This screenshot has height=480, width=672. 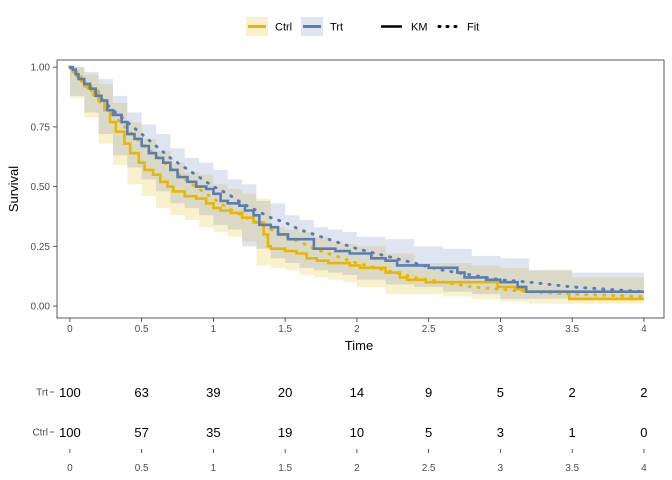 I want to click on legend-label: Trt, so click(x=336, y=28).